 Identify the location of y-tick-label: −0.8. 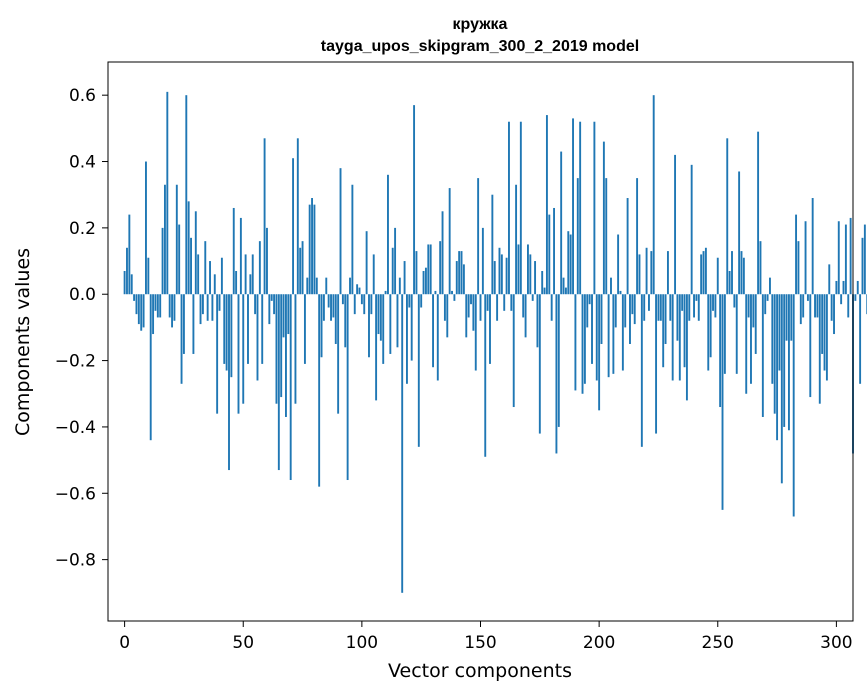
(75, 561).